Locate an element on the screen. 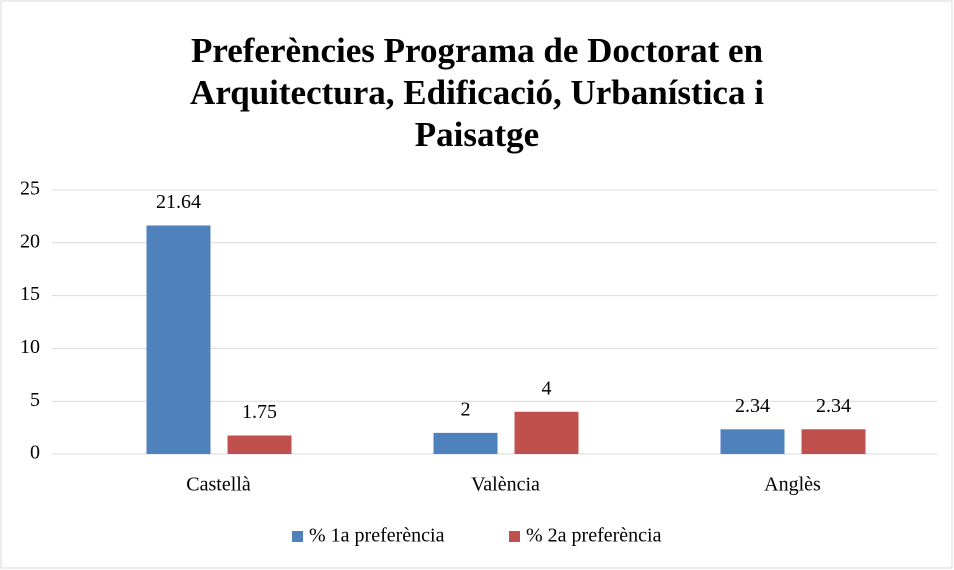 The height and width of the screenshot is (570, 954). data-label: 4 is located at coordinates (547, 388).